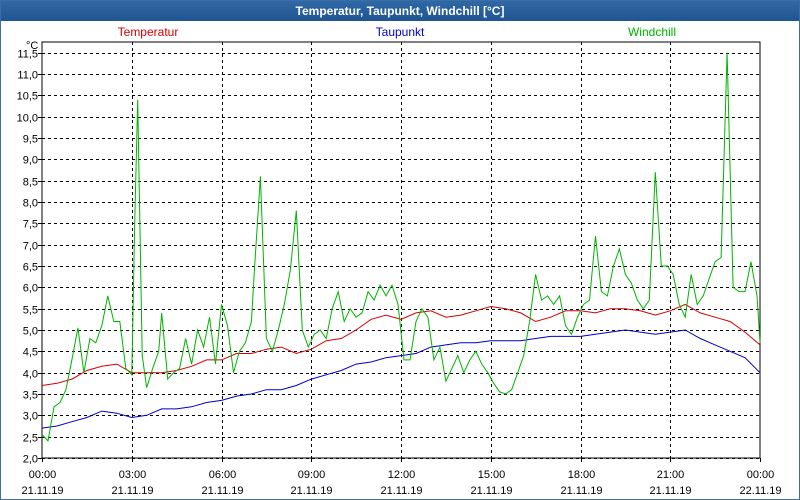 Image resolution: width=800 pixels, height=500 pixels. I want to click on y-tick-label: 9,0, so click(30, 161).